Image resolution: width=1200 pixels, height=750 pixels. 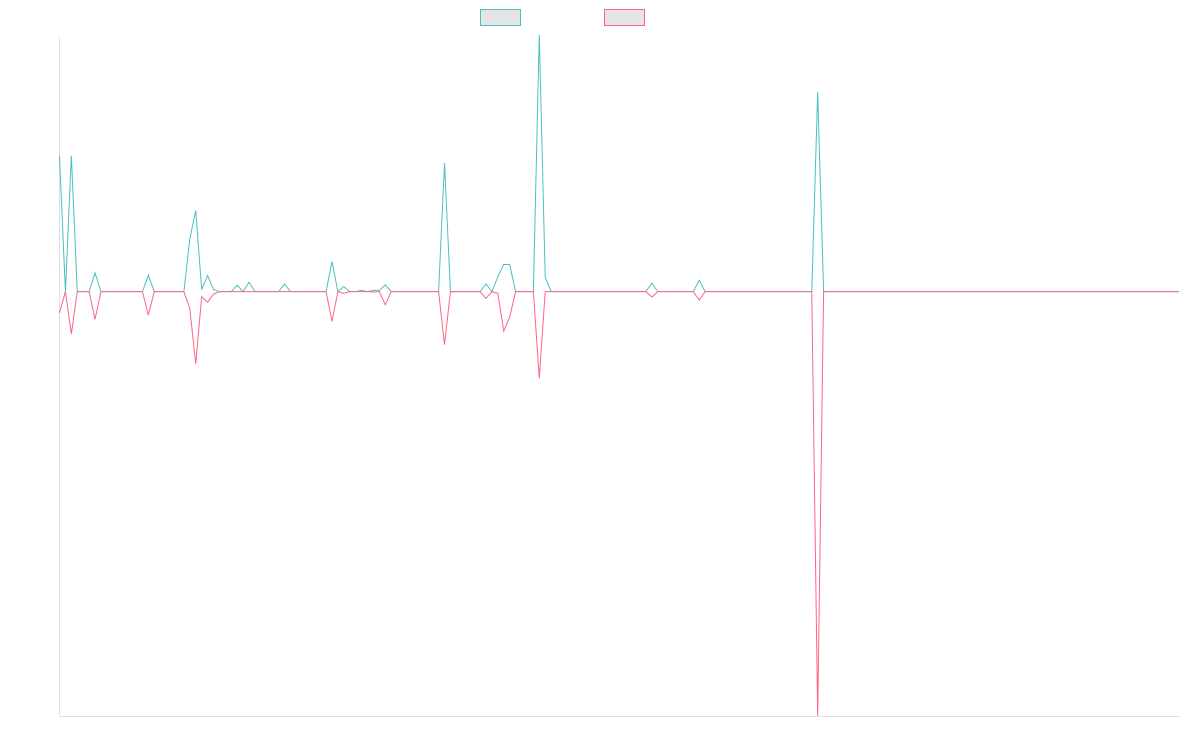 I want to click on legend, so click(x=562, y=17).